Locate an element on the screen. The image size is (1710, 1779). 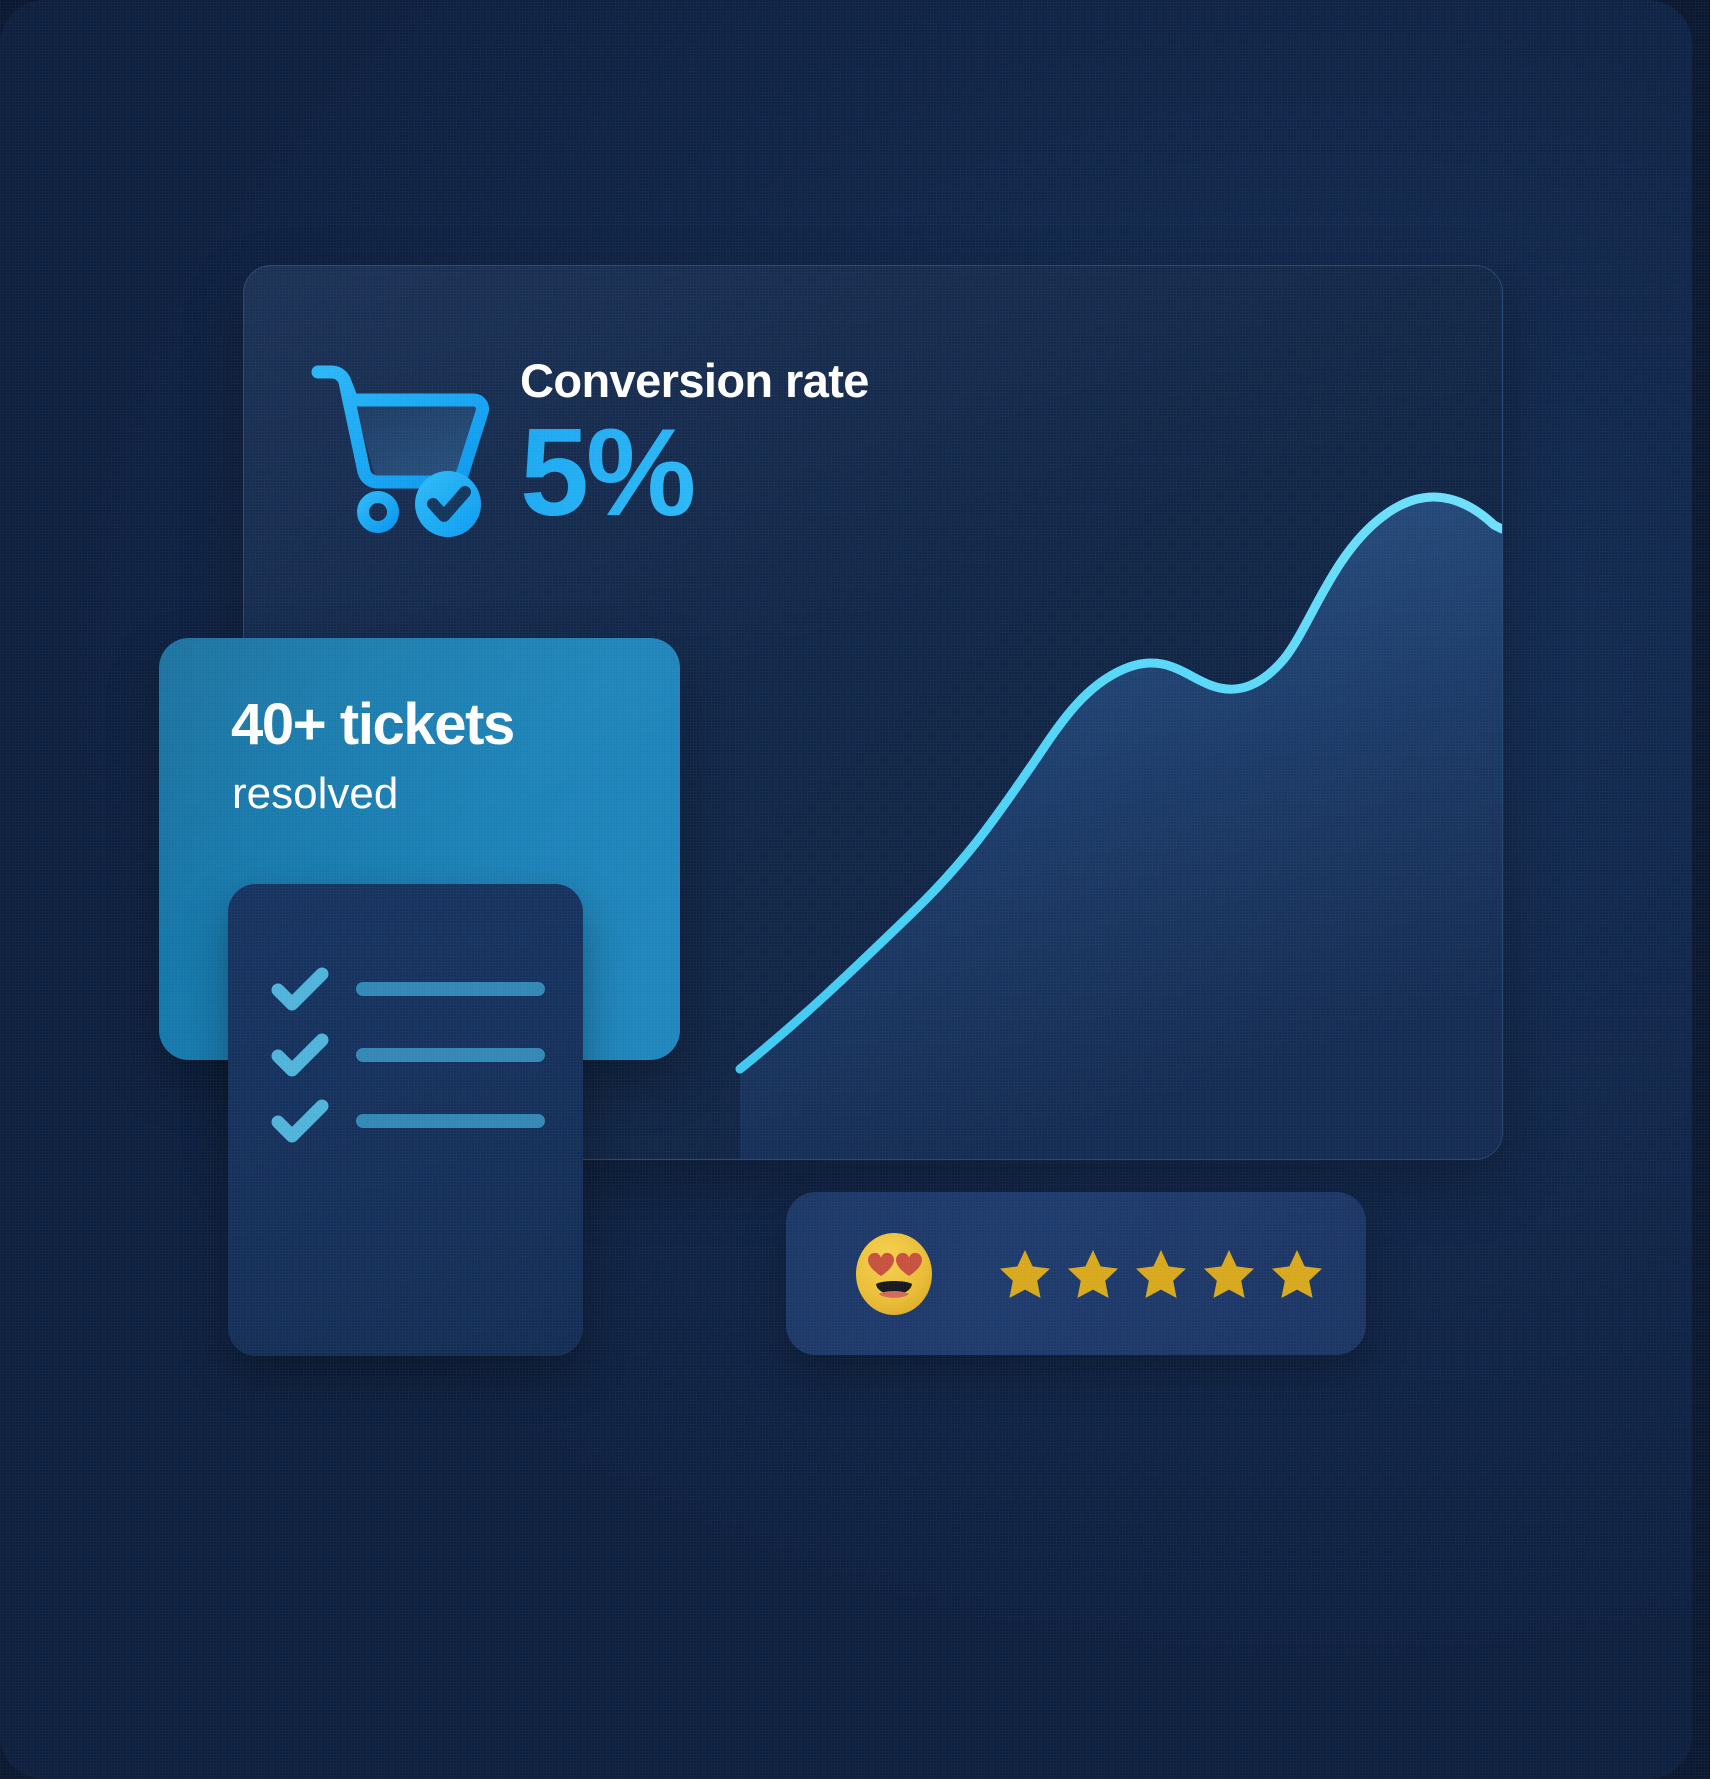
checklist-rows is located at coordinates (407, 1055).